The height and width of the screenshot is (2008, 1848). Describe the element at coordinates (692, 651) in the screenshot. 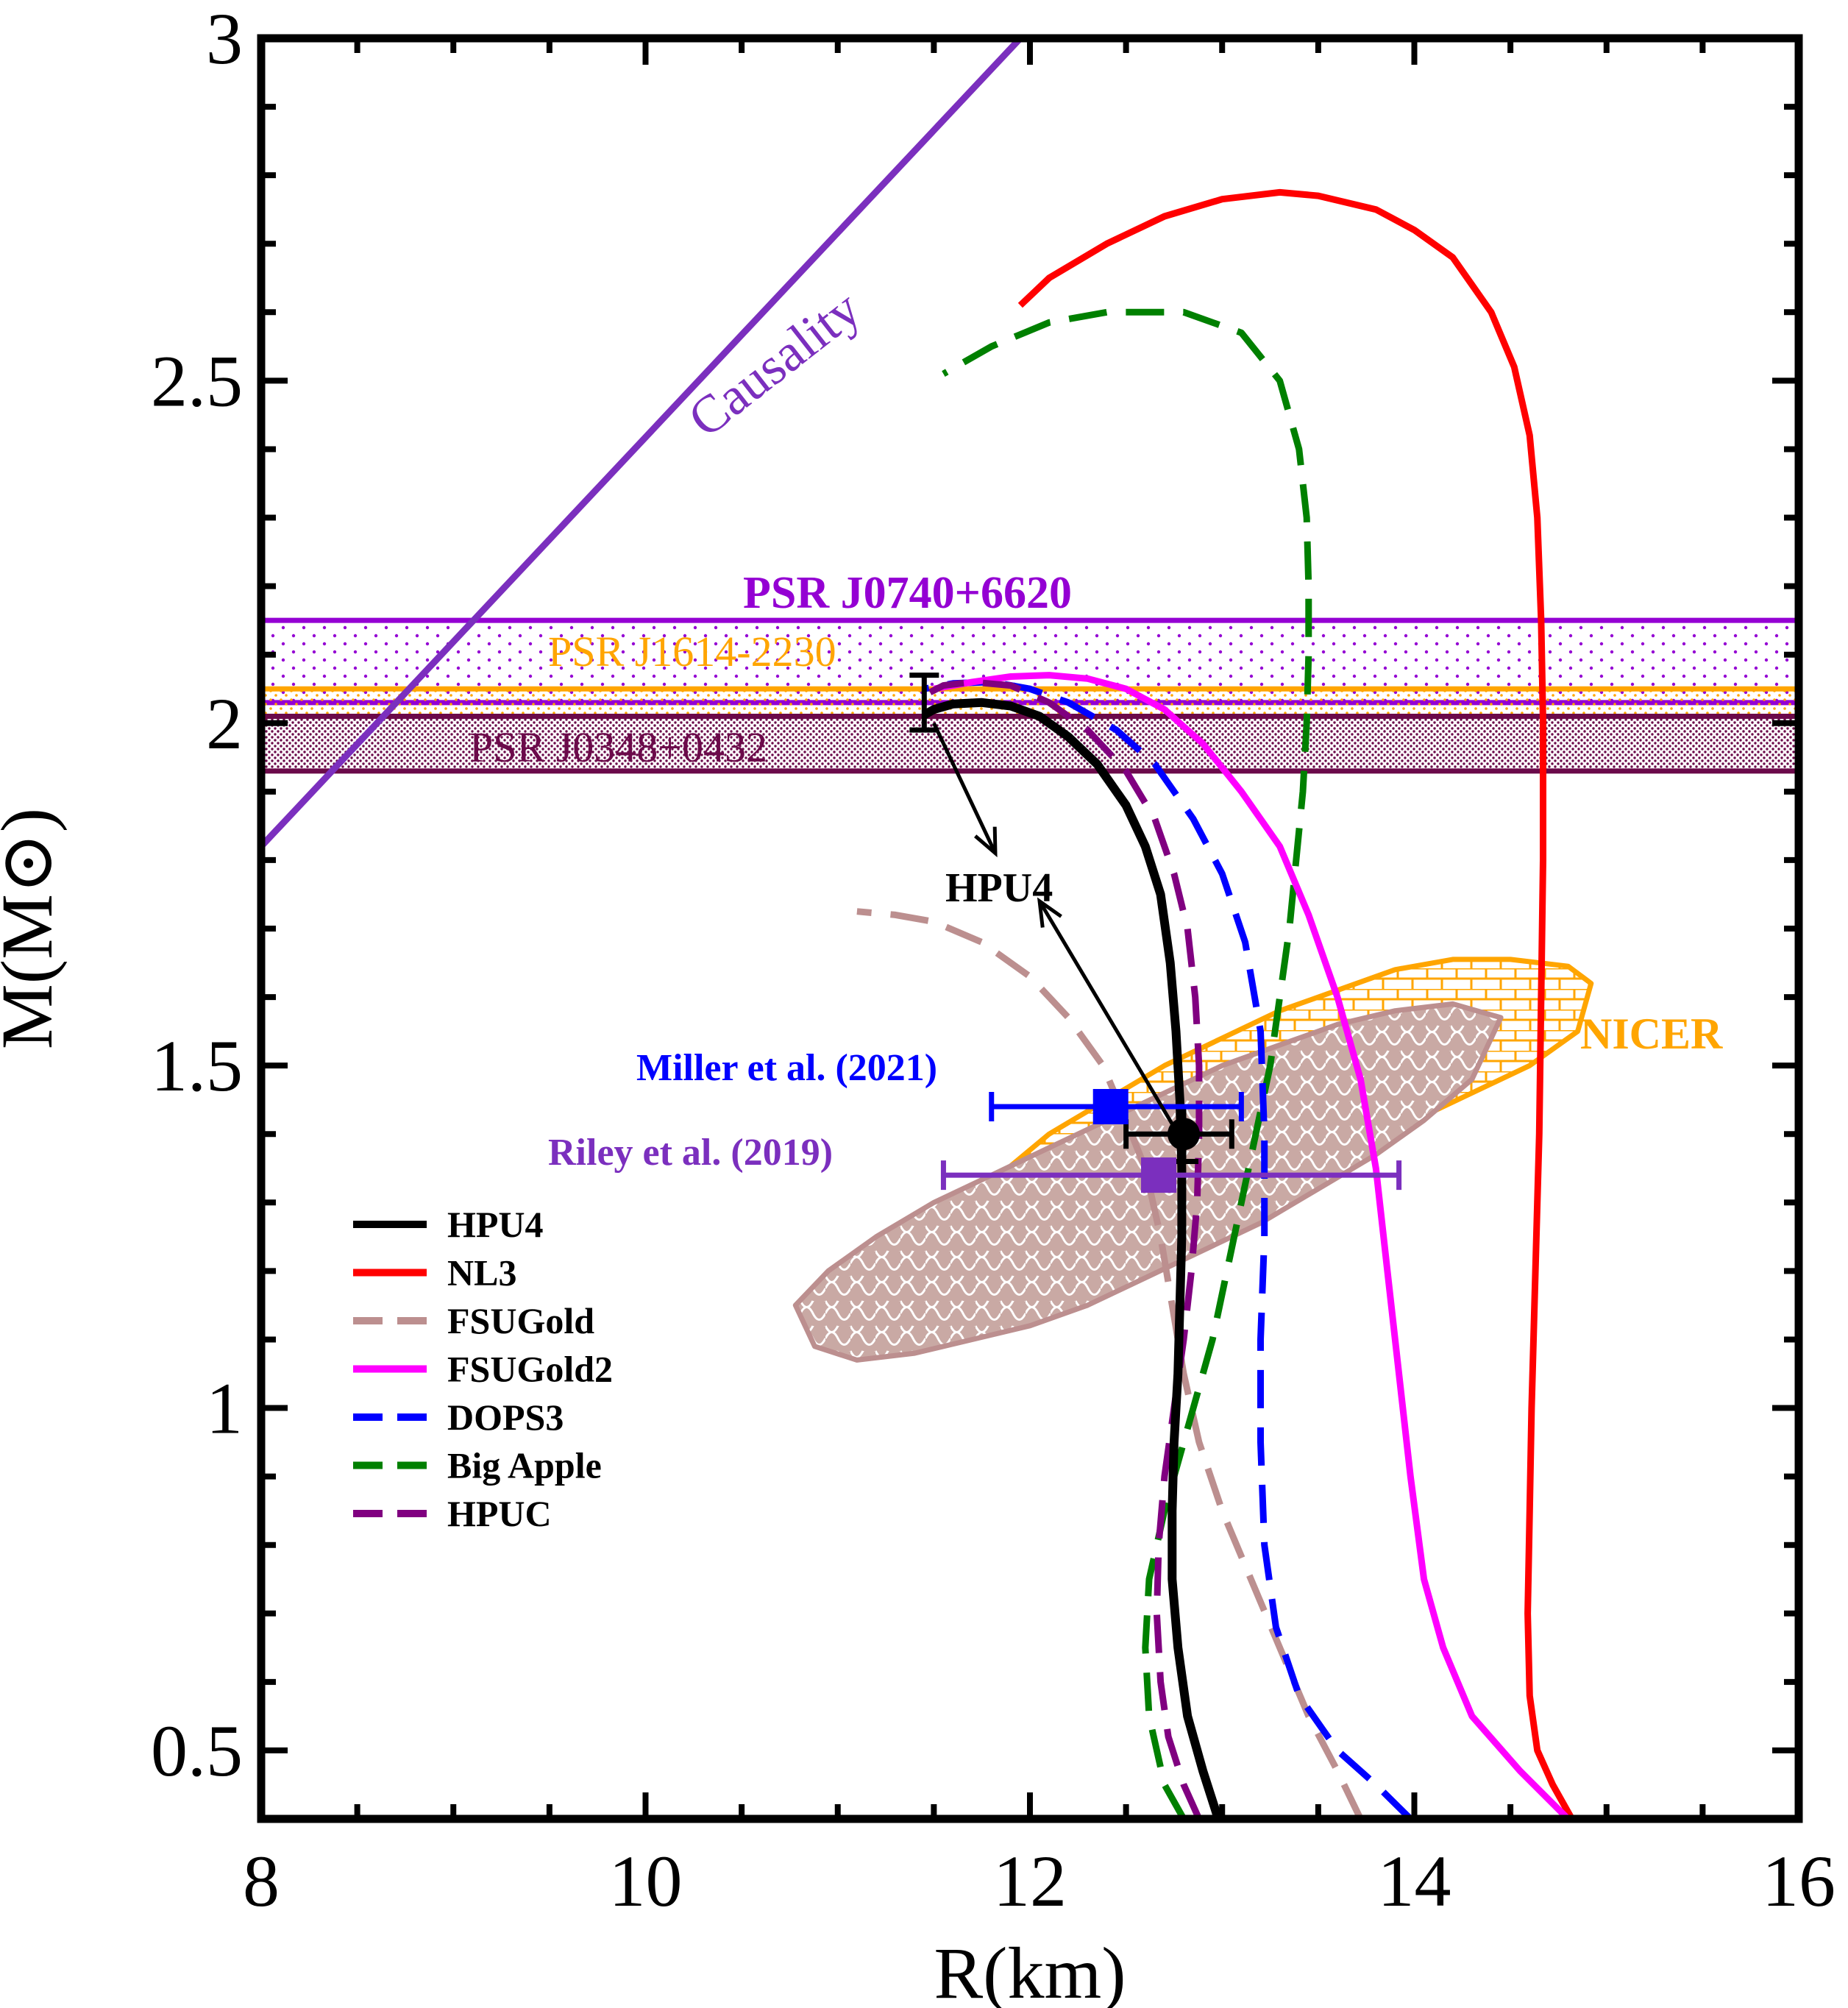

I see `label-psr-j1614: PSR J1614-2230` at that location.